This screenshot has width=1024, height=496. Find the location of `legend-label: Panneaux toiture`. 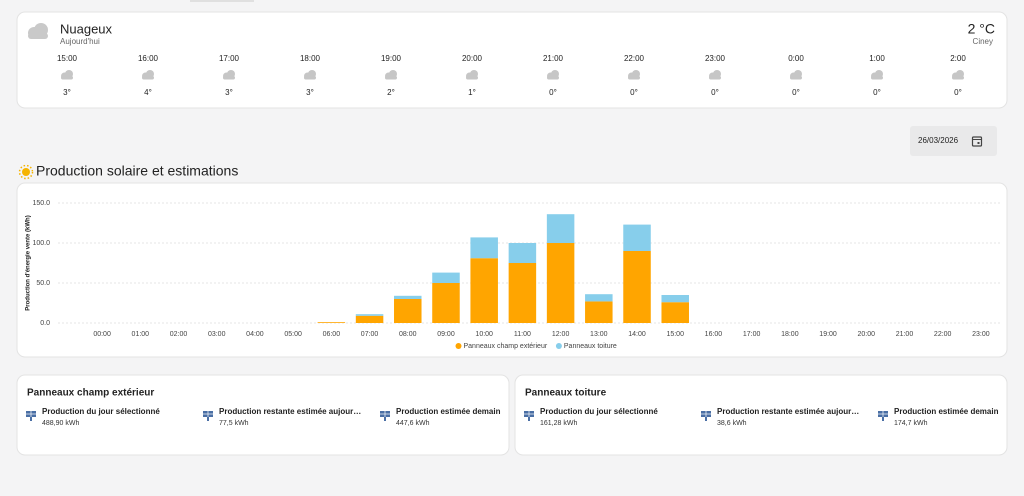

legend-label: Panneaux toiture is located at coordinates (590, 346).